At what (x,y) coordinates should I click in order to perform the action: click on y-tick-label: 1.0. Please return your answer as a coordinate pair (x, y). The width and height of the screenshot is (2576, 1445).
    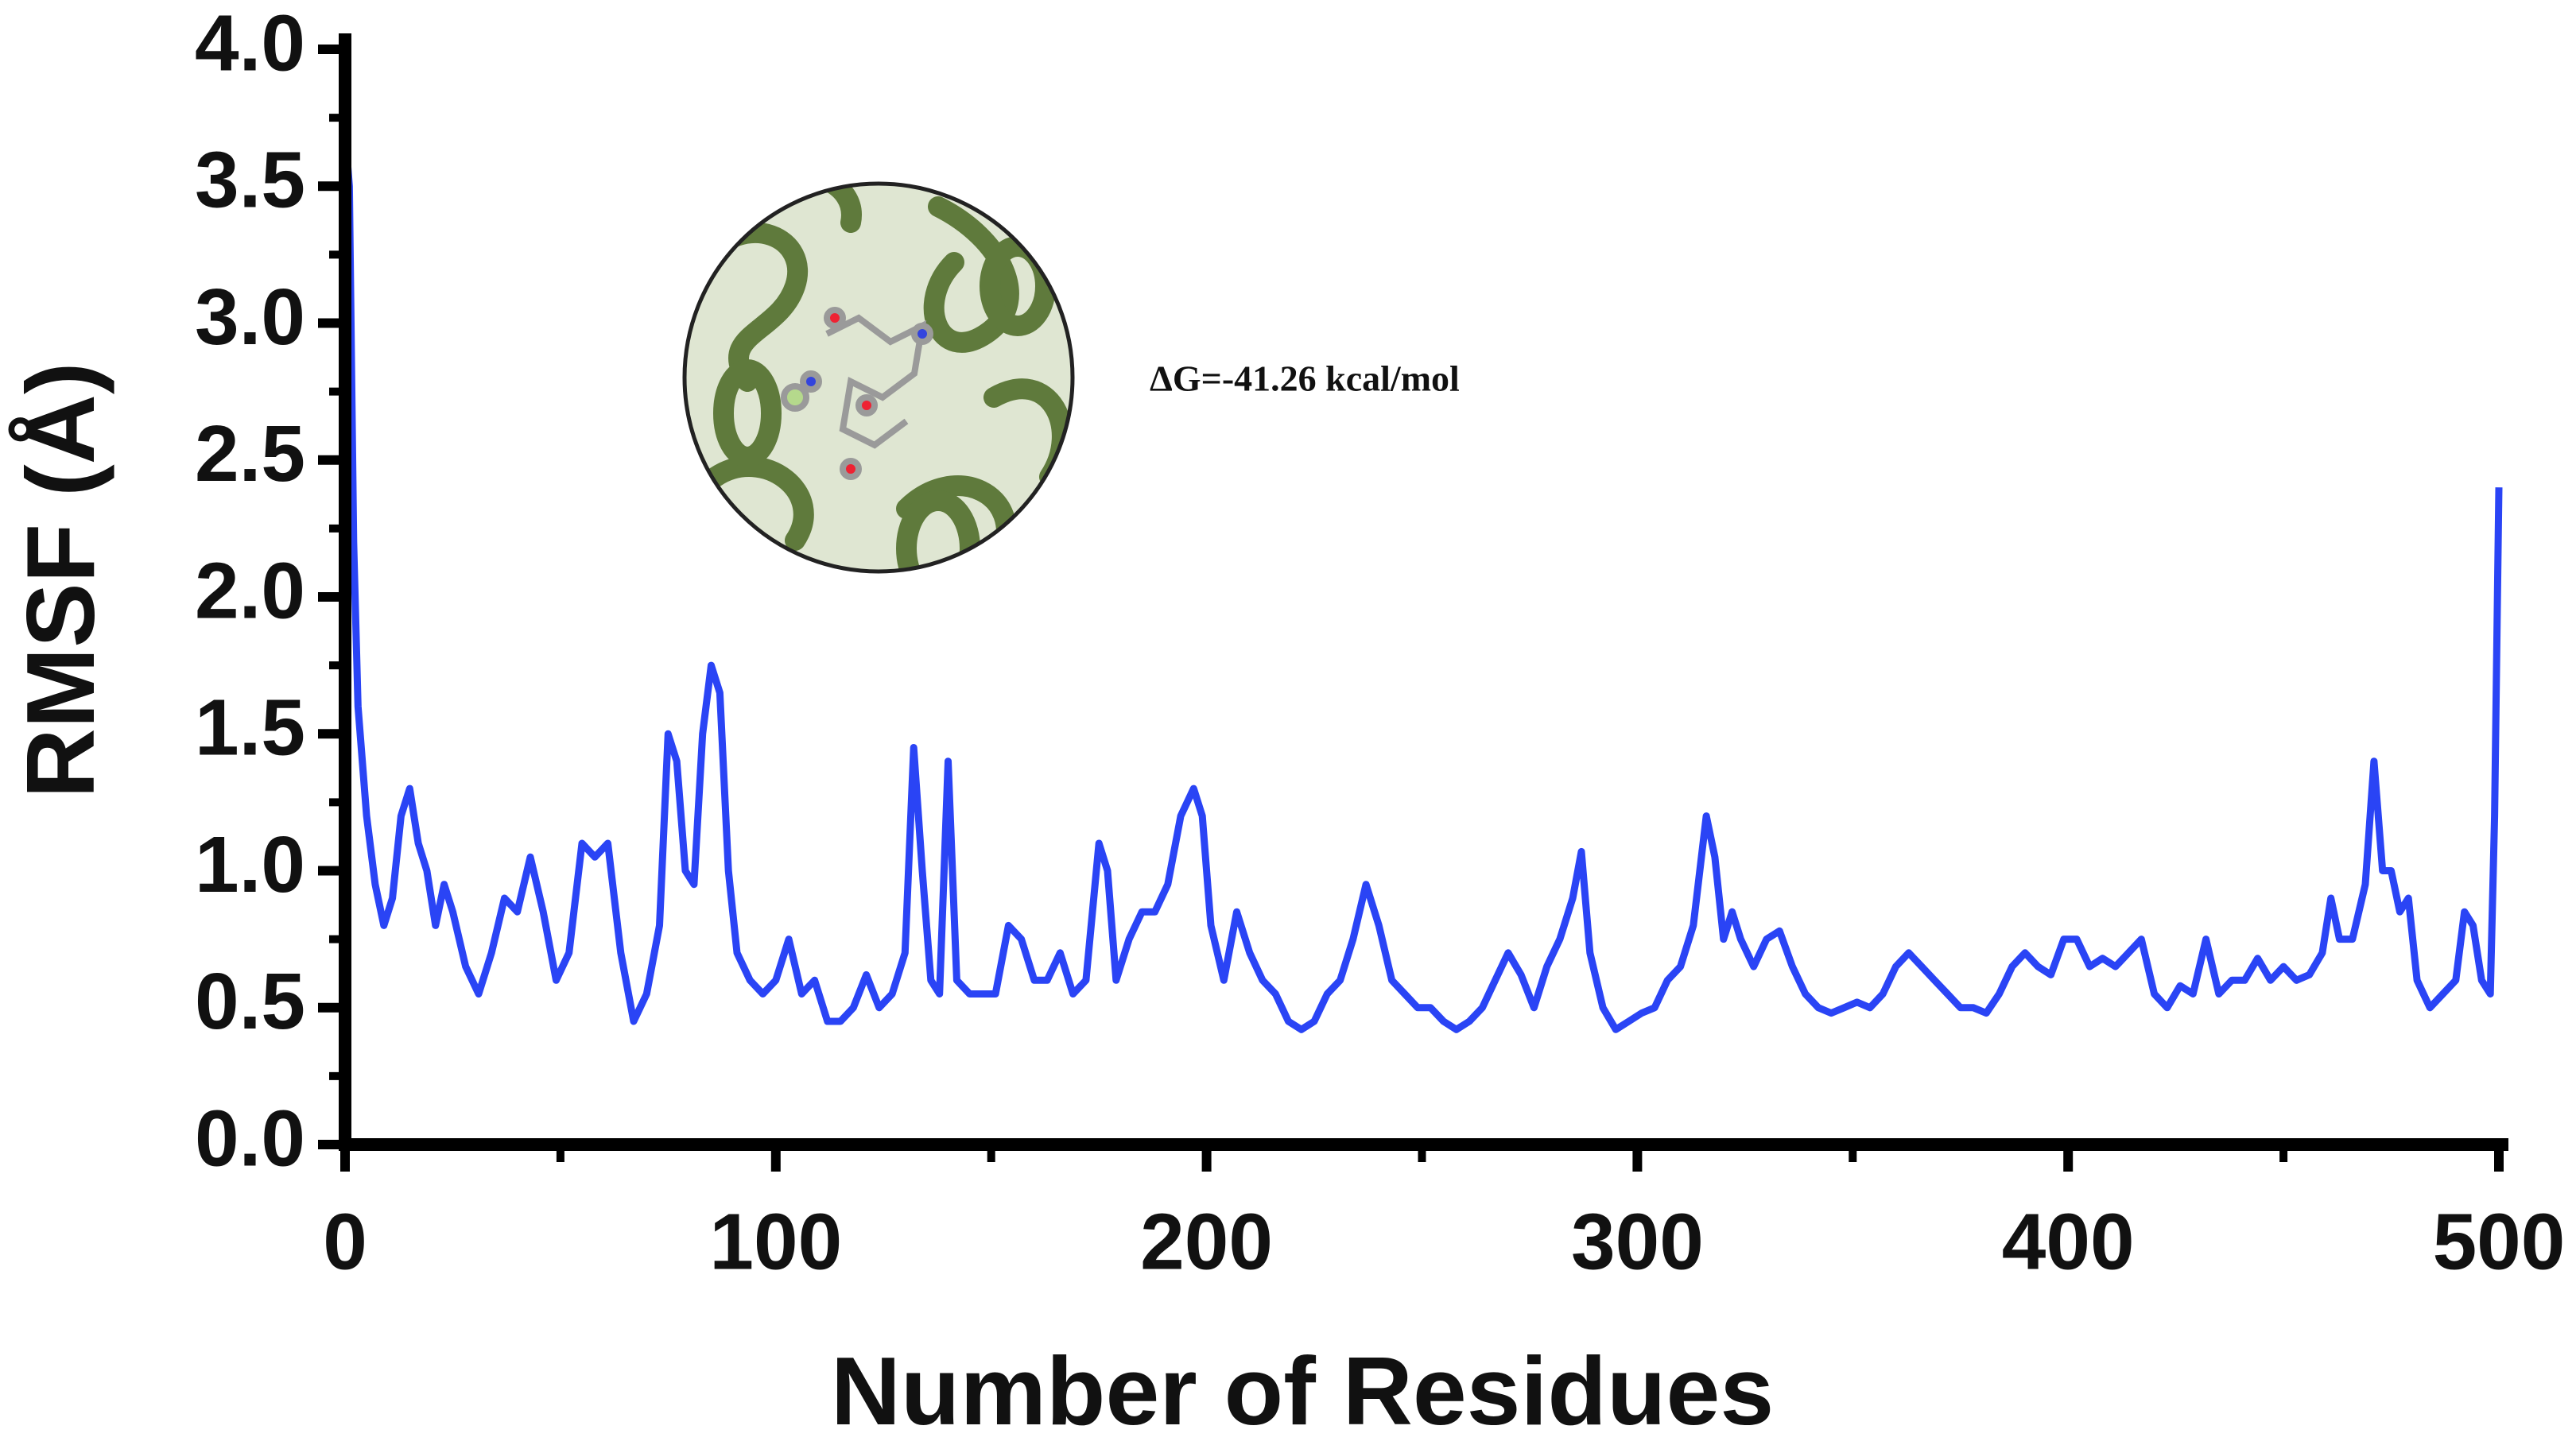
    Looking at the image, I should click on (250, 864).